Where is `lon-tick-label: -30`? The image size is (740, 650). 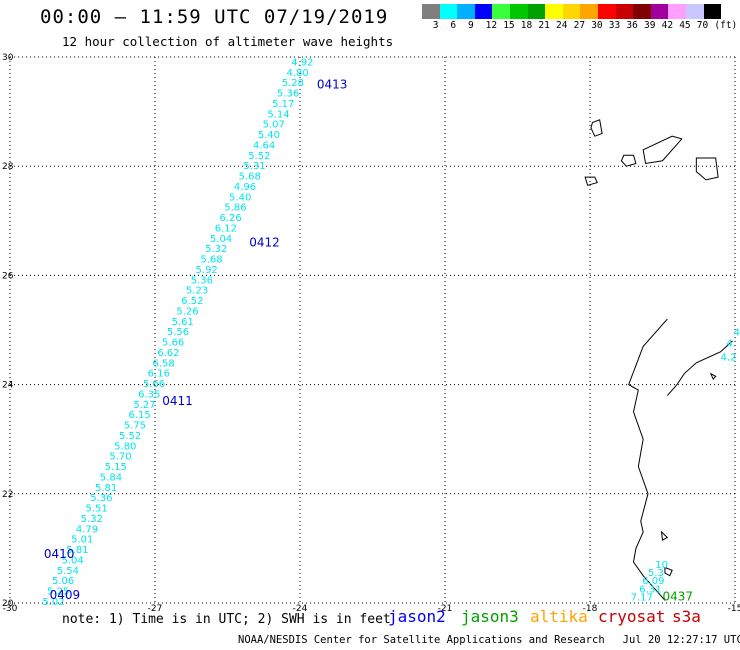
lon-tick-label: -30 is located at coordinates (10, 609).